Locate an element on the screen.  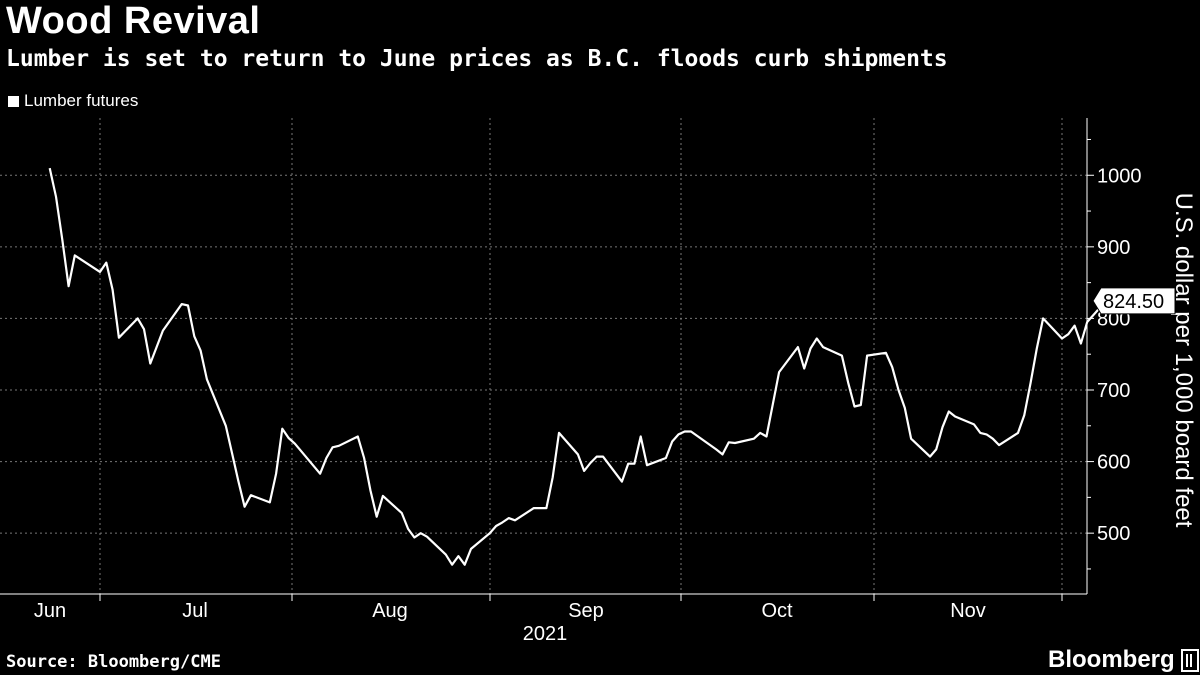
y-tick-label: 600 is located at coordinates (1113, 463).